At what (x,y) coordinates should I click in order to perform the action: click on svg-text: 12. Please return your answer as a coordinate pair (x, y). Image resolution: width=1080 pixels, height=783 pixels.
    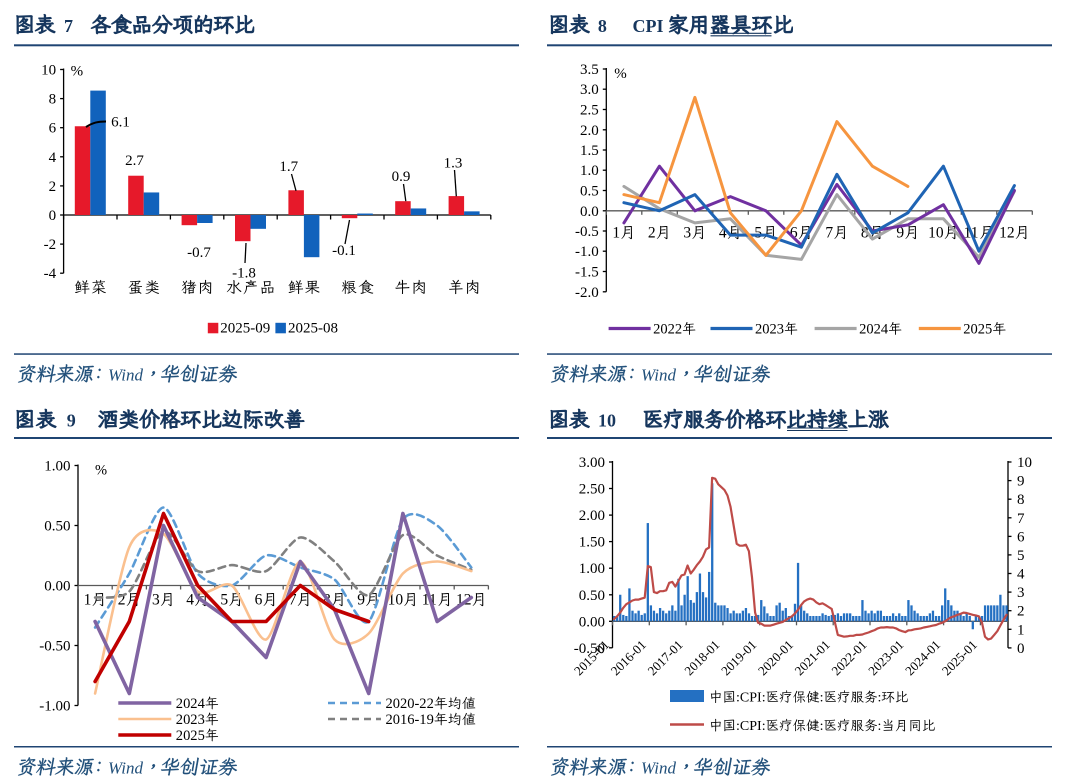
    Looking at the image, I should click on (1007, 233).